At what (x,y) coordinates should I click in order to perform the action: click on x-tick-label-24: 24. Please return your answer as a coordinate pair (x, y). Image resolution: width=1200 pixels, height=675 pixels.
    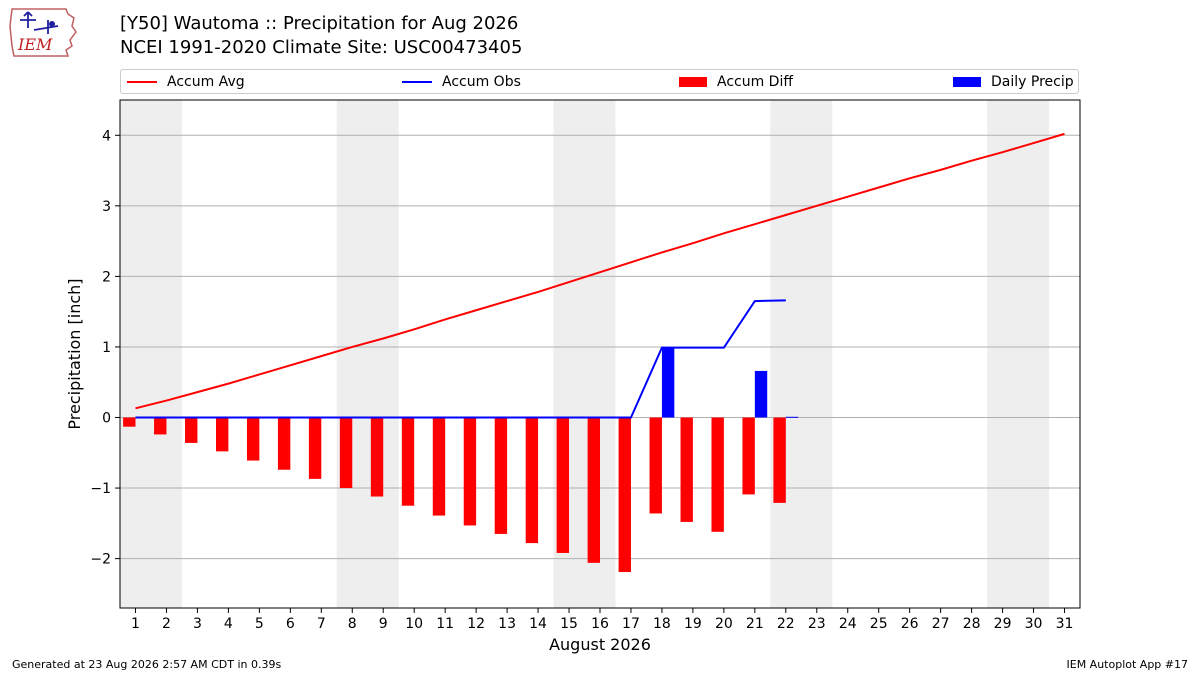
    Looking at the image, I should click on (848, 624).